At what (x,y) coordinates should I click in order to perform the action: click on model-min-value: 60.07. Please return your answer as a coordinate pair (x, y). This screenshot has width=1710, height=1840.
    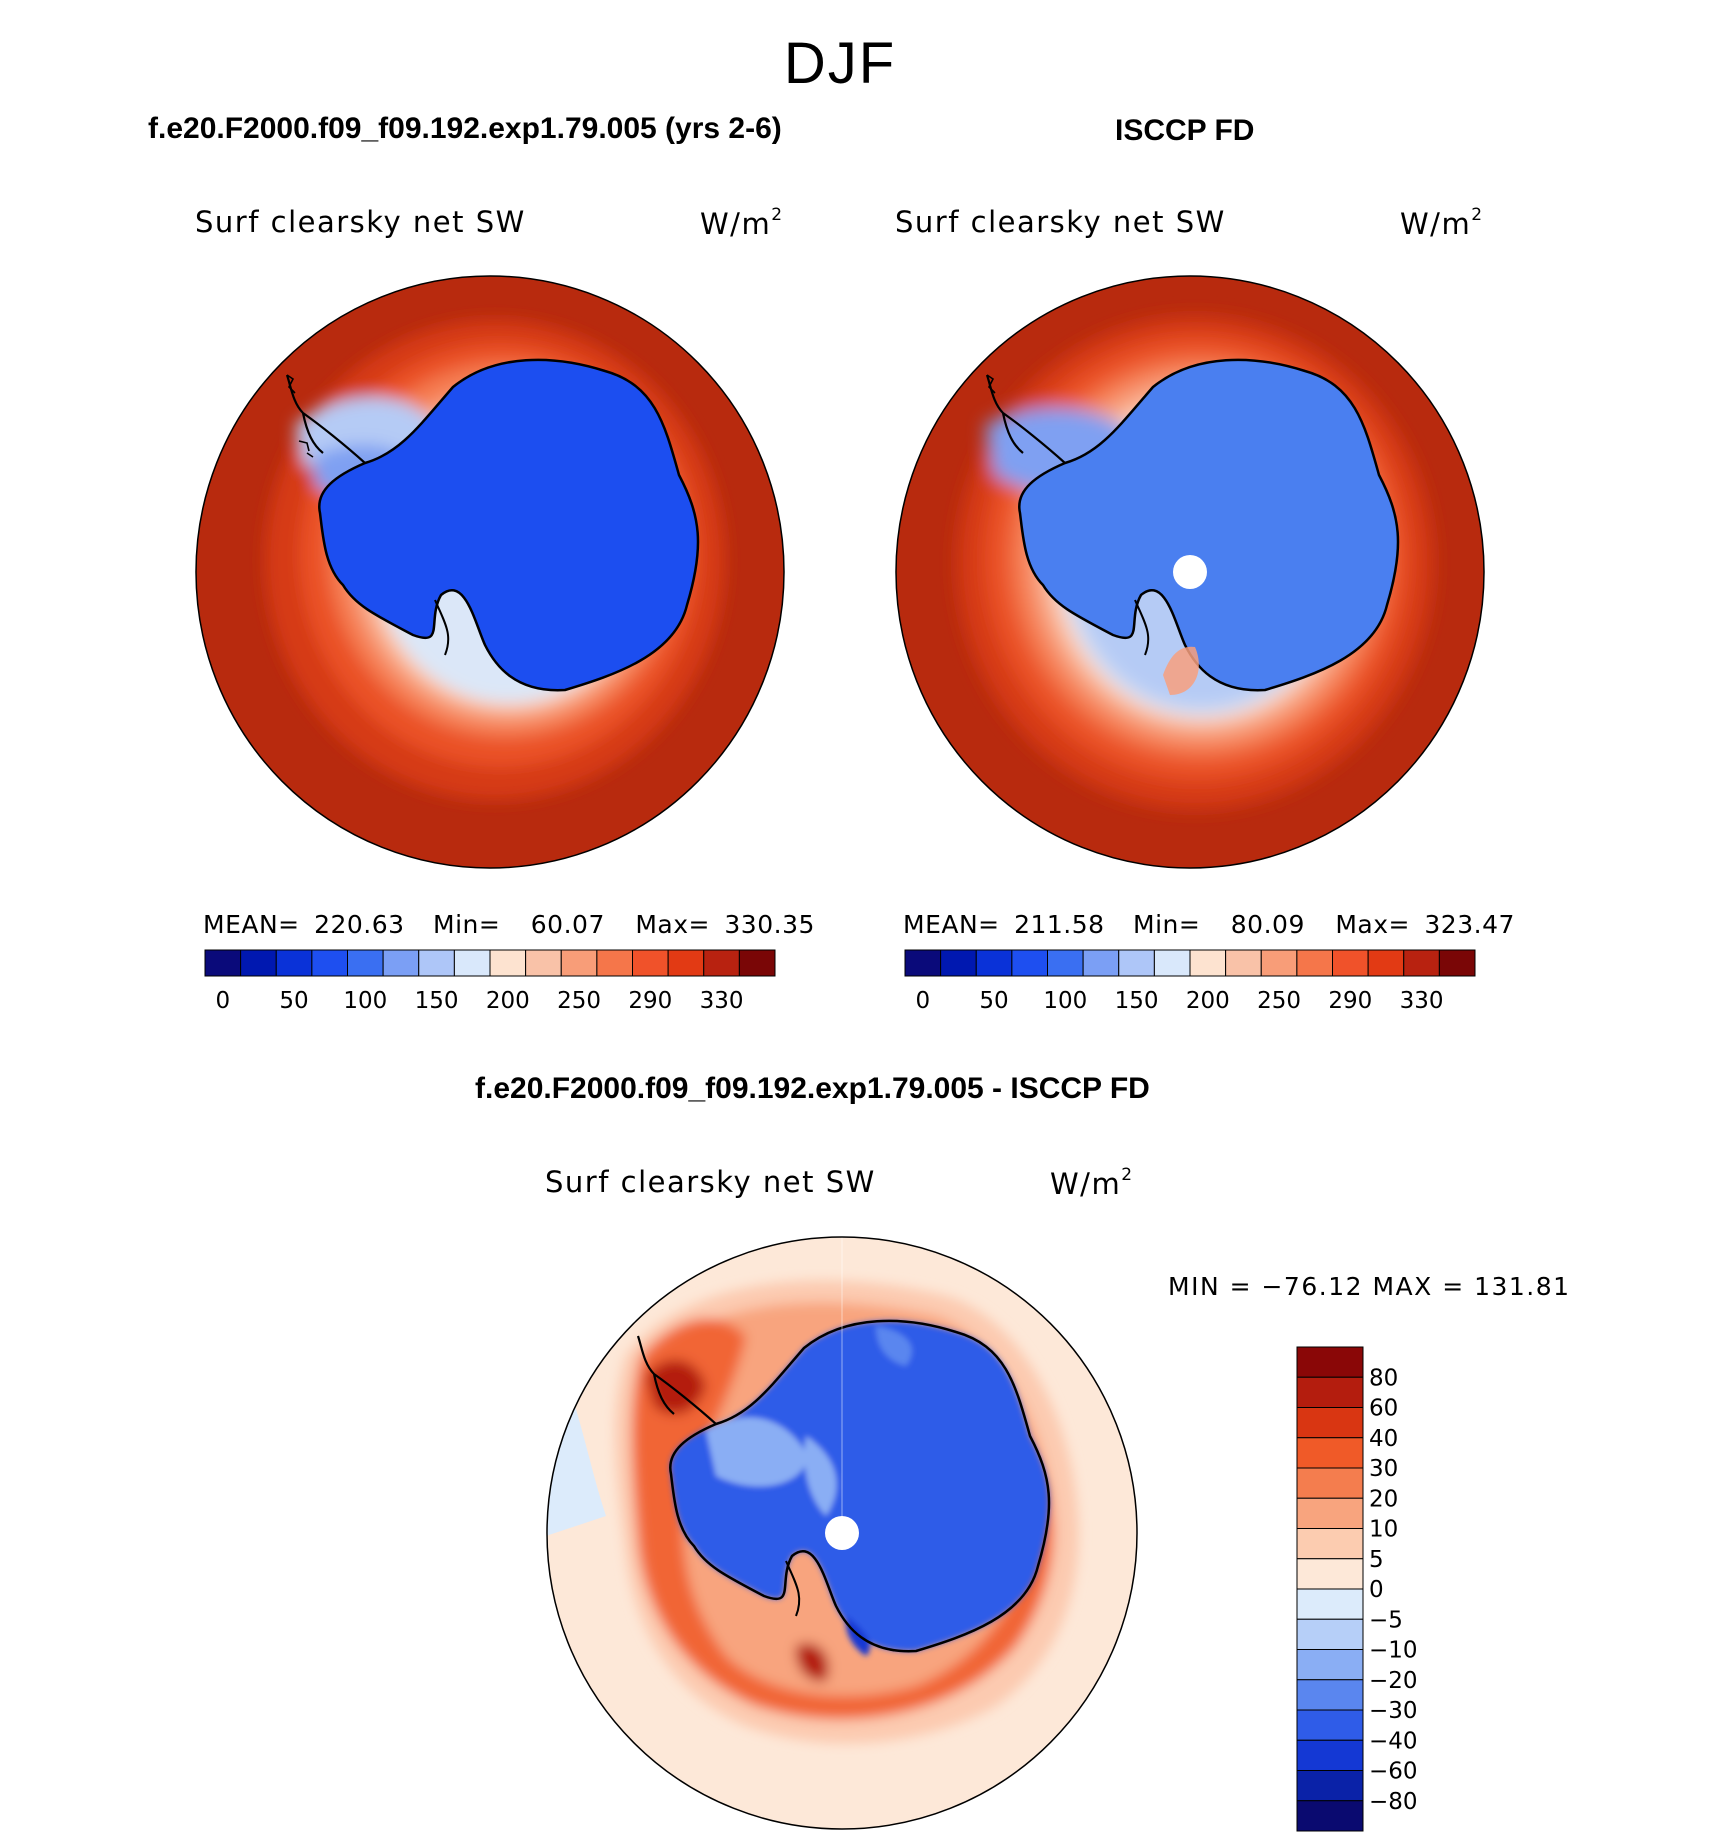
    Looking at the image, I should click on (567, 924).